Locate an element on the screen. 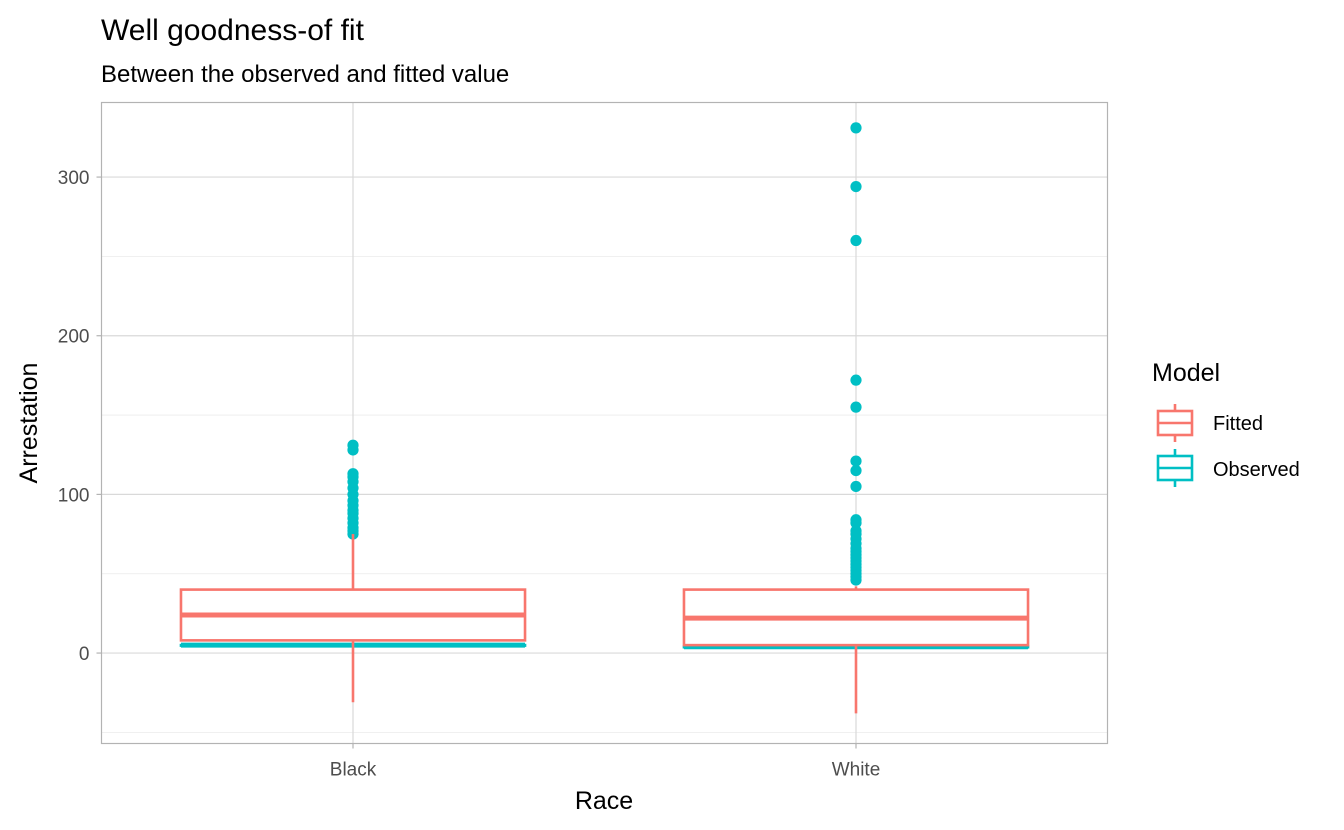 This screenshot has width=1344, height=830. fitted-box-white is located at coordinates (856, 650).